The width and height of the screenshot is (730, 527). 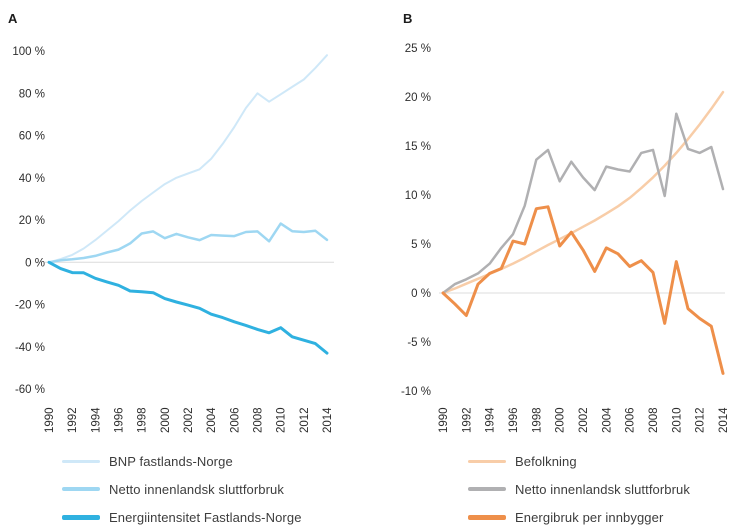 I want to click on legend-item: Energiintensitet Fastlands-Norge, so click(x=182, y=515).